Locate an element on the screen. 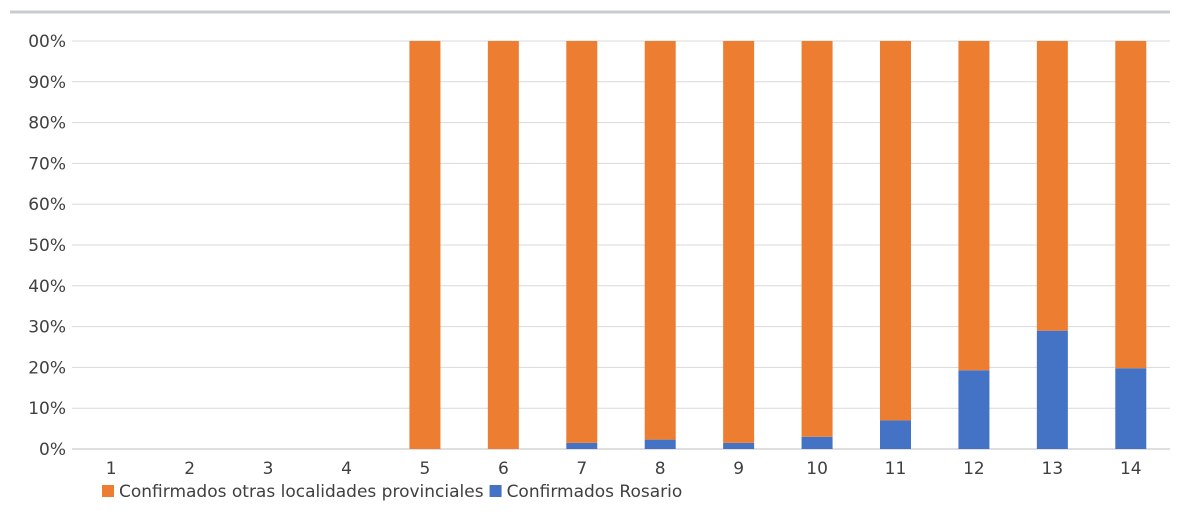 This screenshot has width=1180, height=524. x-tick-label: 7 is located at coordinates (581, 469).